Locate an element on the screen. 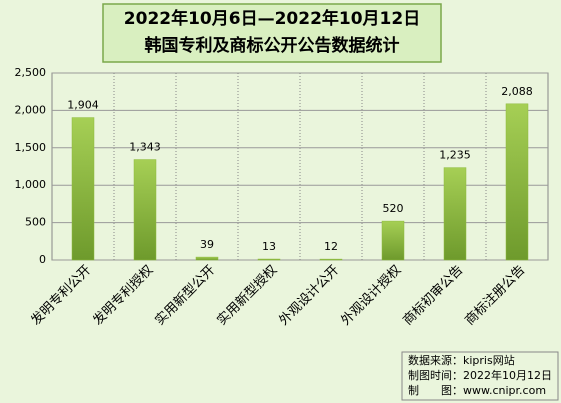  chart-title: 2022年10月6日—2022年10月12日 is located at coordinates (272, 18).